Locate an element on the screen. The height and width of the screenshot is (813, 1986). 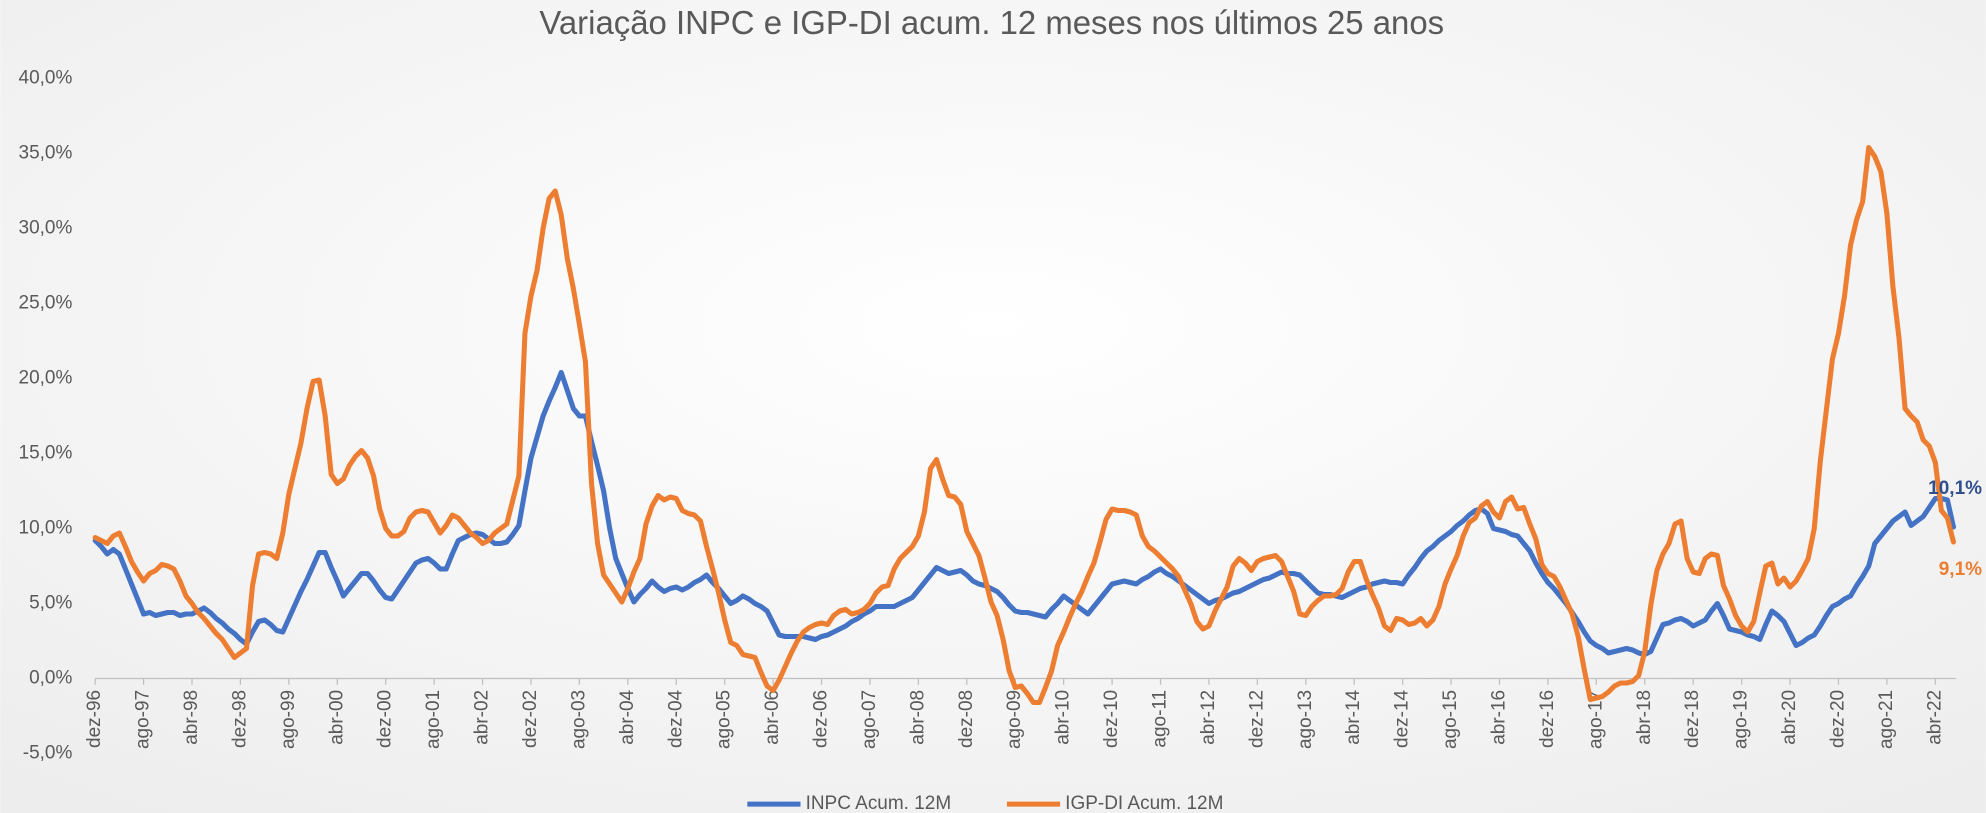
x-tick-label: ago-07 is located at coordinates (869, 719).